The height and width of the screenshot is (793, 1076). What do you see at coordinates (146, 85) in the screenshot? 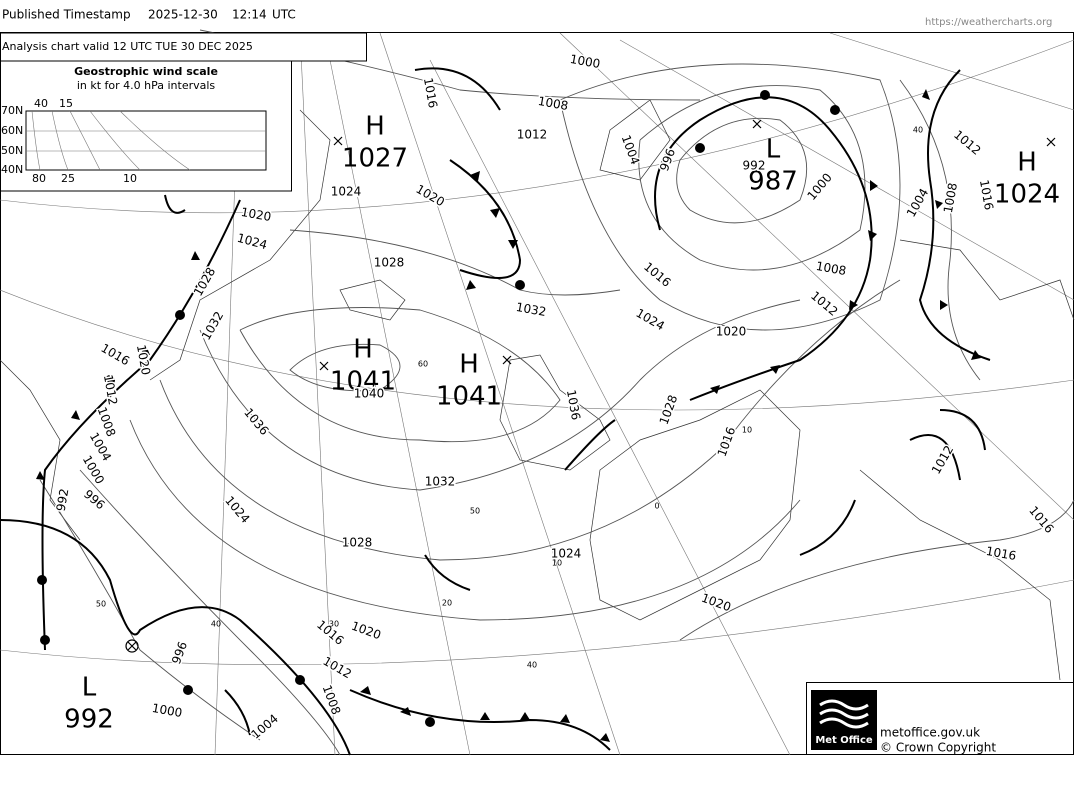
I see `scale-subtitle: in kt for 4.0 hPa intervals` at bounding box center [146, 85].